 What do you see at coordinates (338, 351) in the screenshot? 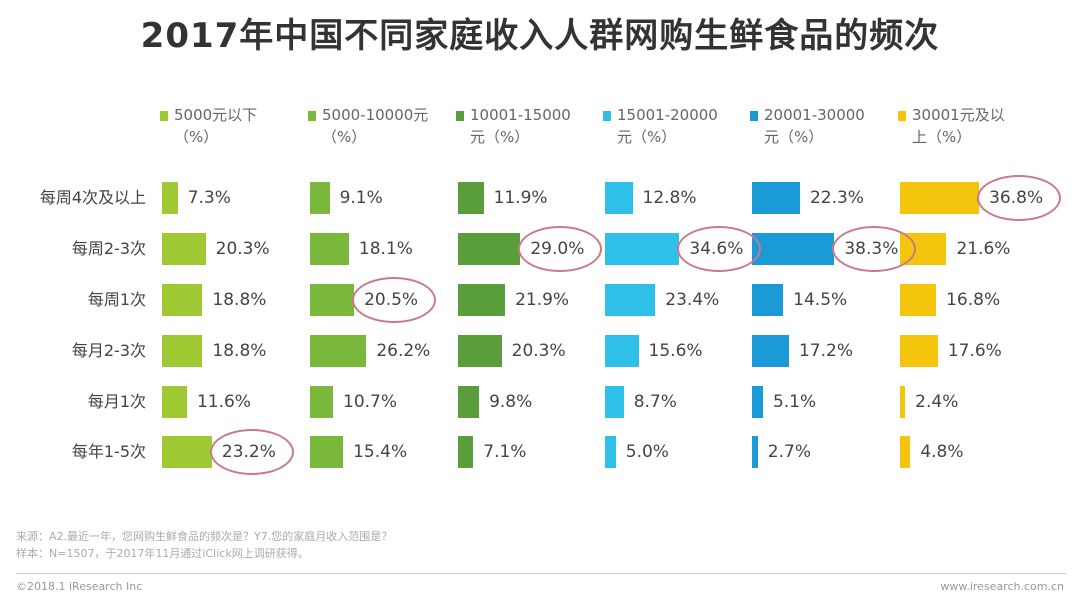
I see `bar-s1-c3` at bounding box center [338, 351].